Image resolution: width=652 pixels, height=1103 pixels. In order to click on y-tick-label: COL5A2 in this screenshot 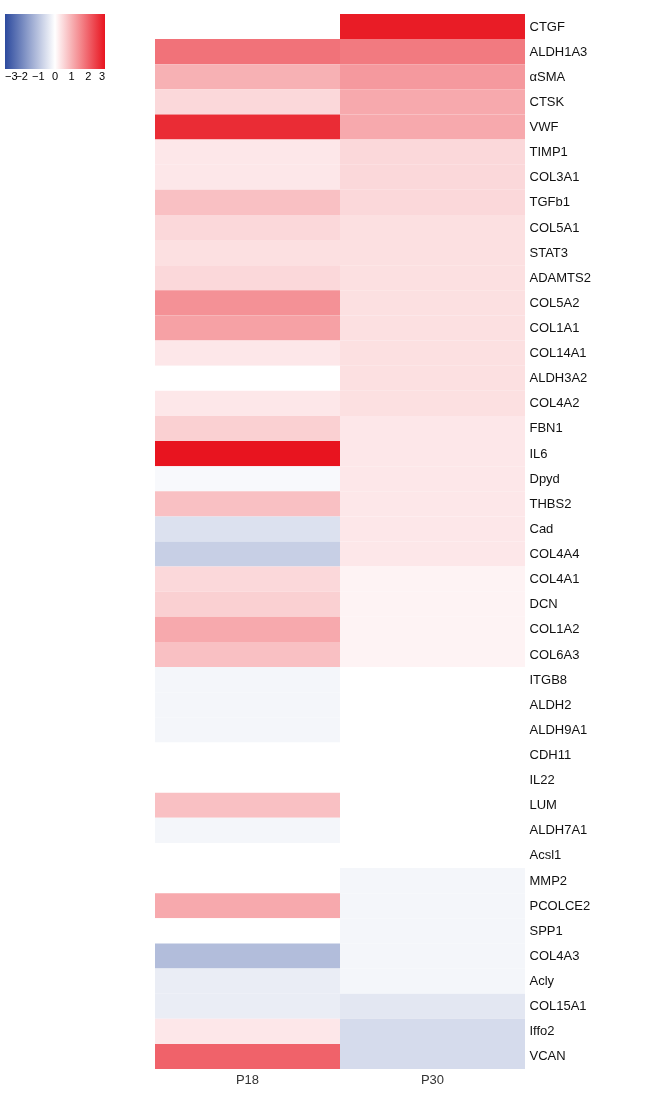, I will do `click(554, 302)`.